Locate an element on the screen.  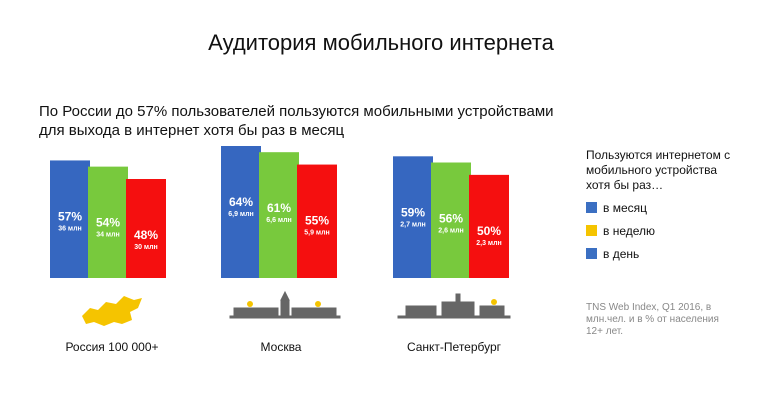
category-label-moscow: Москва is located at coordinates (281, 347).